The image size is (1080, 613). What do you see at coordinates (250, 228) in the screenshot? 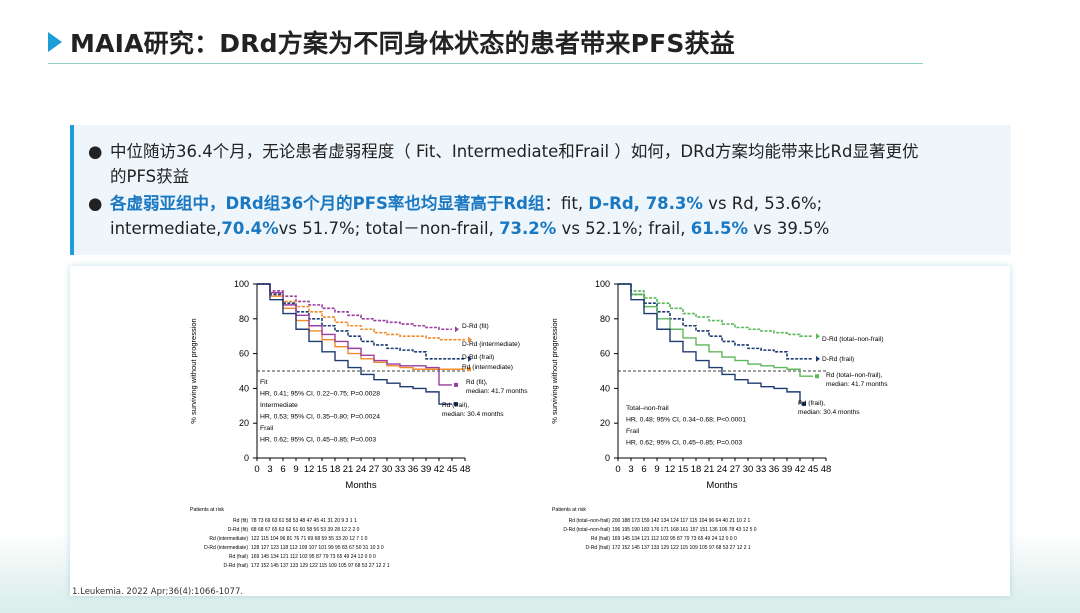
I see `bullet-2-highlight-3: 70.4%` at bounding box center [250, 228].